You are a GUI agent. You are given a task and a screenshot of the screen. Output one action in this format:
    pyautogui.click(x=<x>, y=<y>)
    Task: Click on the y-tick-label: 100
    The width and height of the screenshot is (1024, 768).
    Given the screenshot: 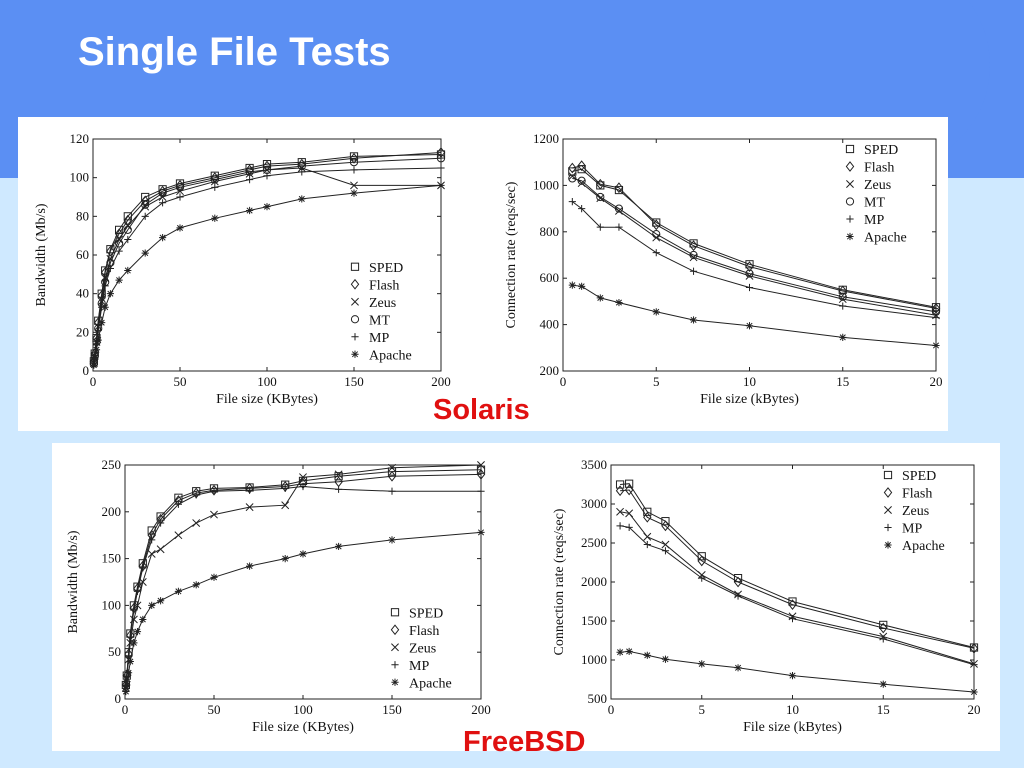 What is the action you would take?
    pyautogui.click(x=112, y=604)
    